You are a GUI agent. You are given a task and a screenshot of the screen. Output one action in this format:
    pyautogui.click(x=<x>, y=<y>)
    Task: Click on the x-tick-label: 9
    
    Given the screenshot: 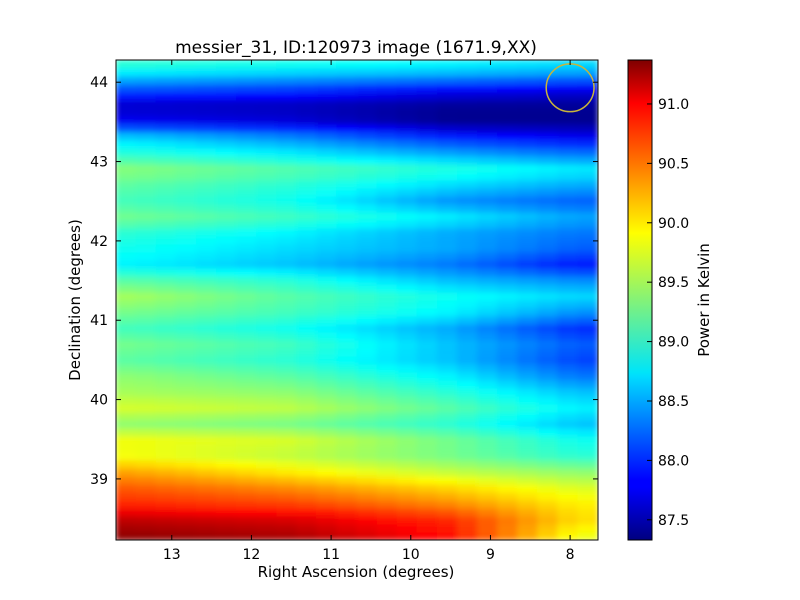 What is the action you would take?
    pyautogui.click(x=490, y=555)
    